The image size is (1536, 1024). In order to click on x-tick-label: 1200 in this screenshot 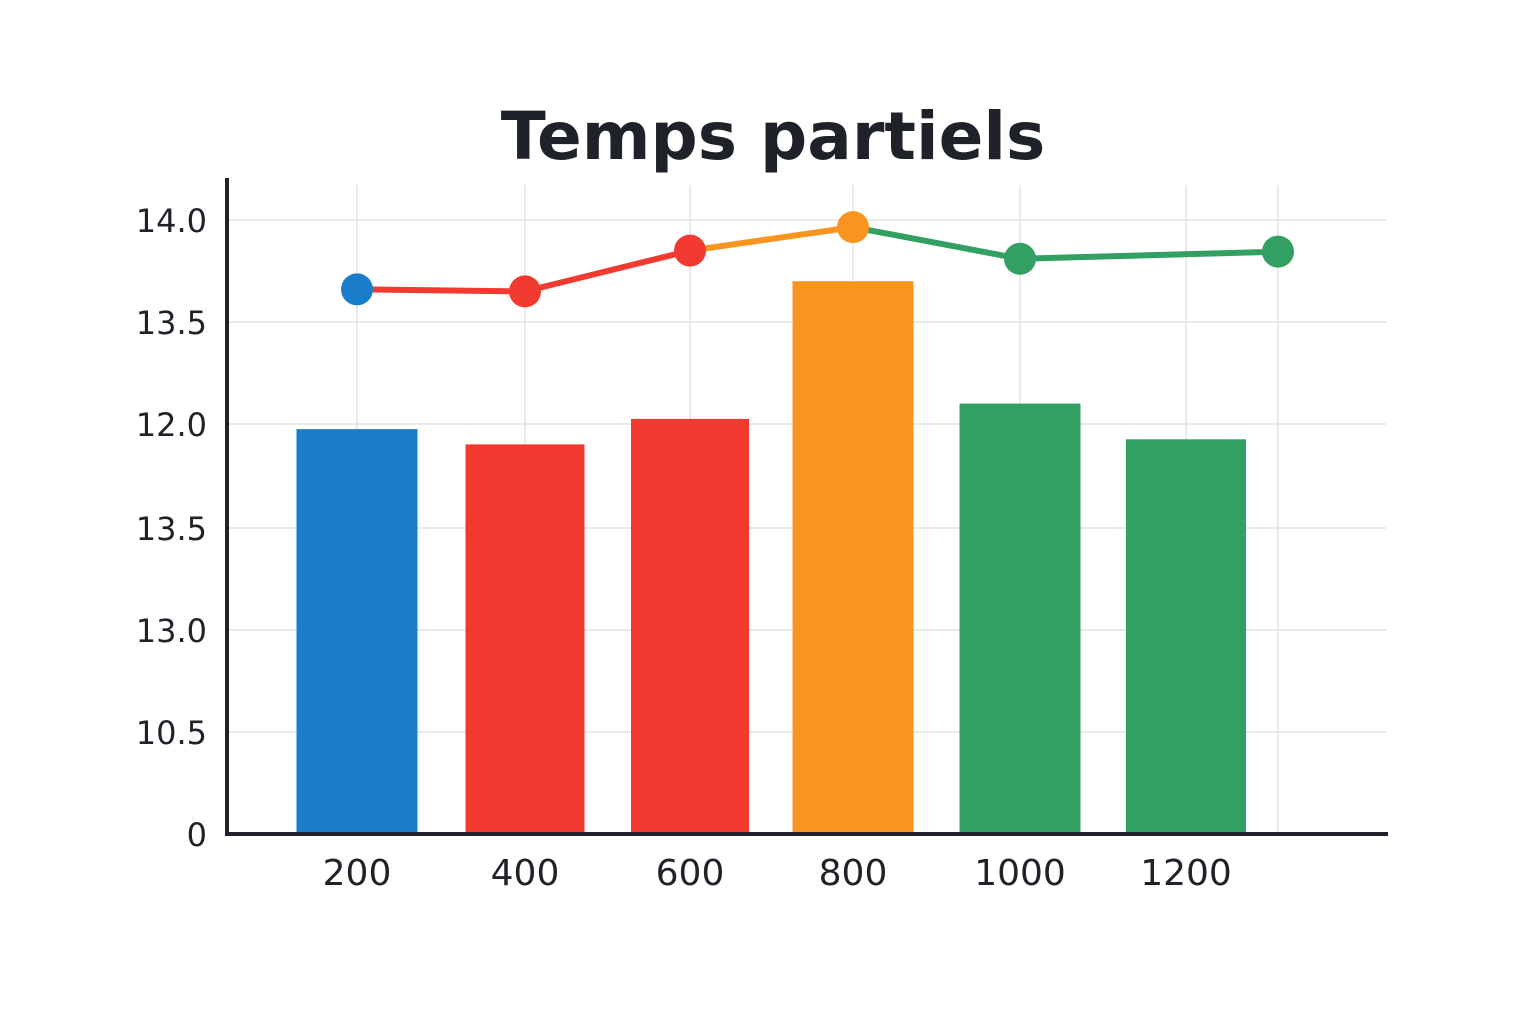, I will do `click(1186, 873)`.